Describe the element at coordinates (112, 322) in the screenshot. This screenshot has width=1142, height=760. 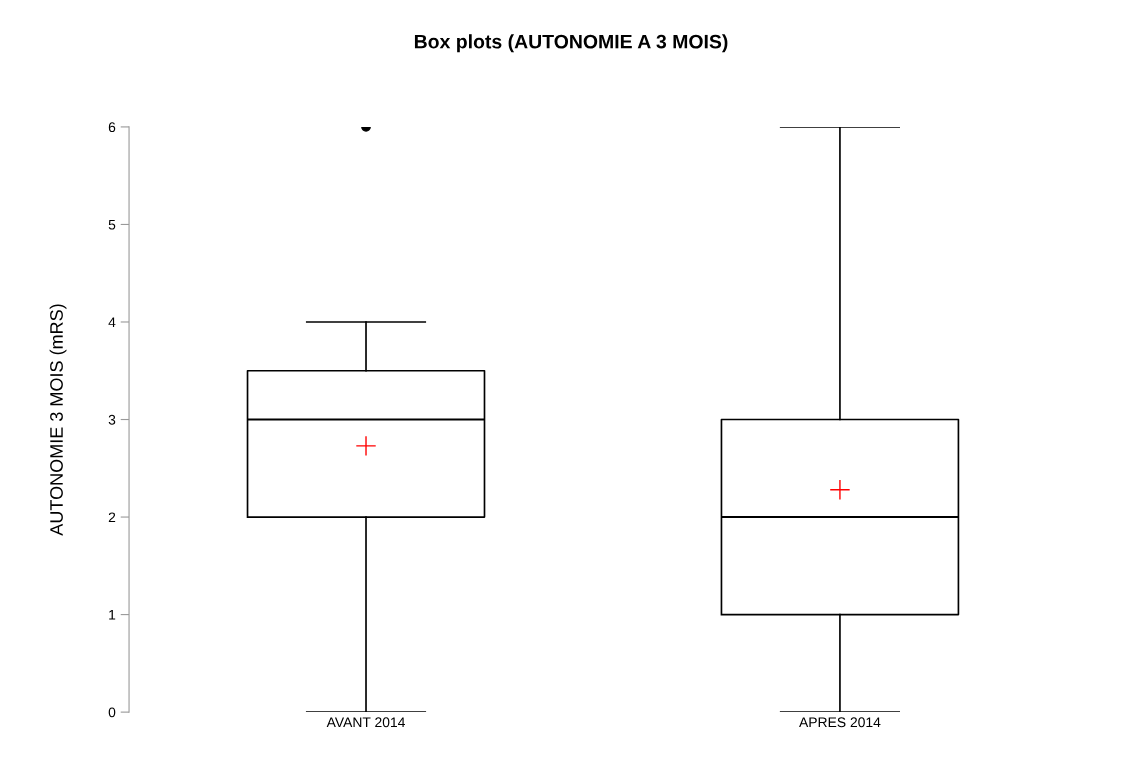
I see `y-tick-label: 4` at that location.